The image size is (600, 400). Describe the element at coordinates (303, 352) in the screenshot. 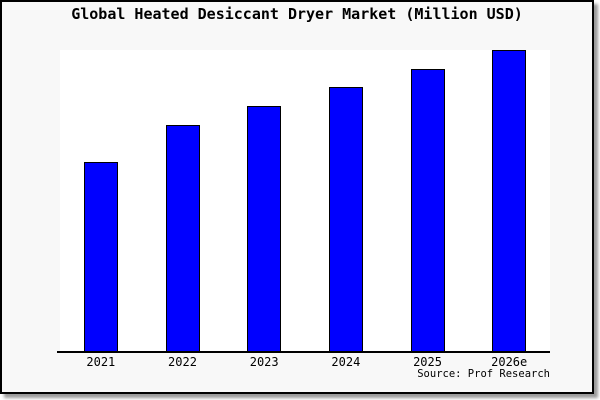

I see `x-axis-line` at that location.